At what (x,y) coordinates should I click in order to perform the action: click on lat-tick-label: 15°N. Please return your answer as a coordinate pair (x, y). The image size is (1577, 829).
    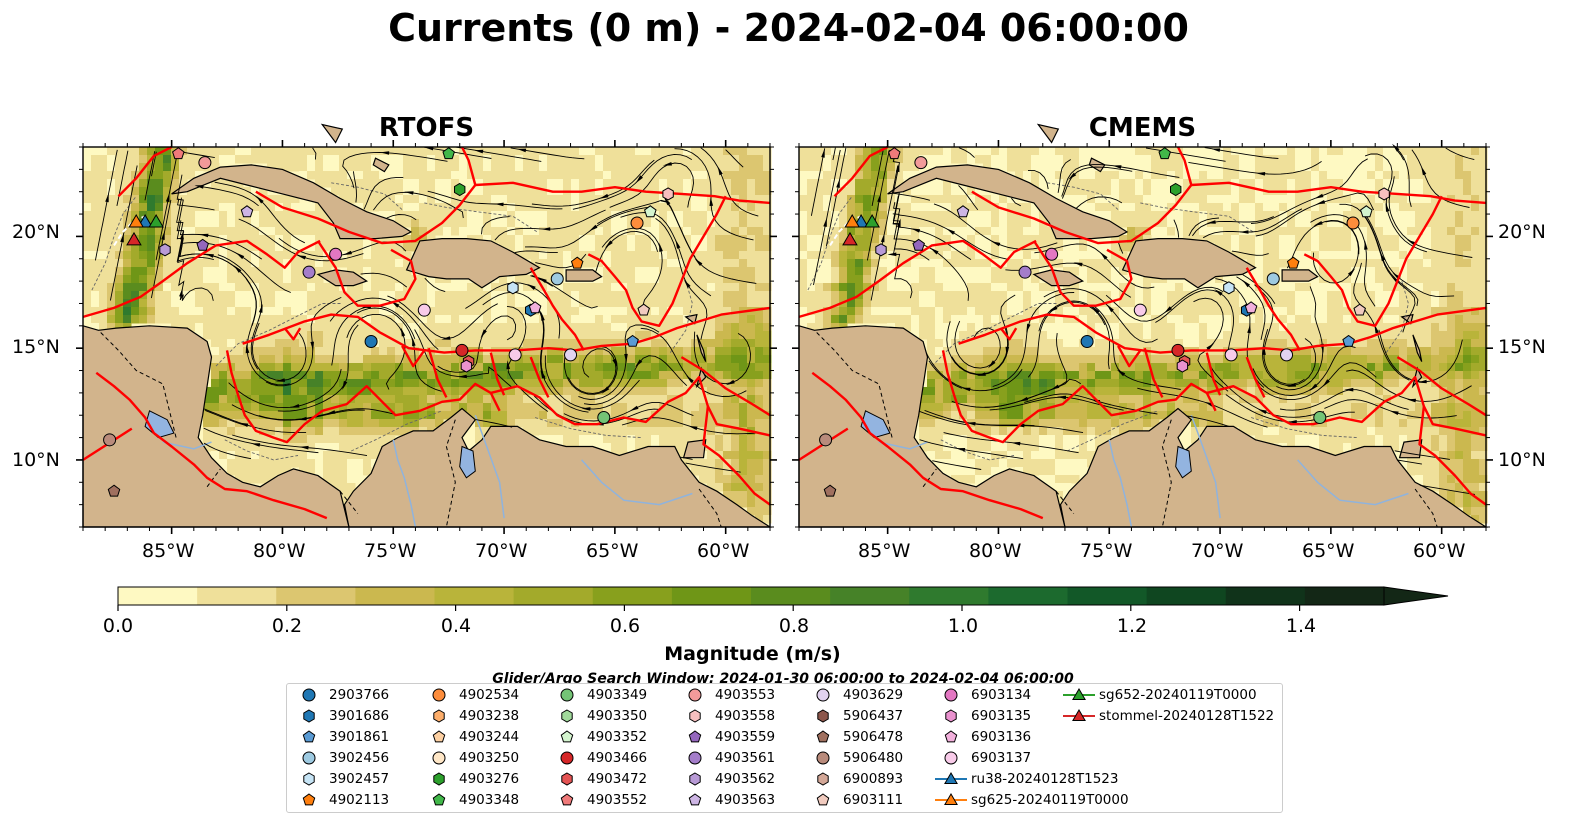
    Looking at the image, I should click on (36, 347).